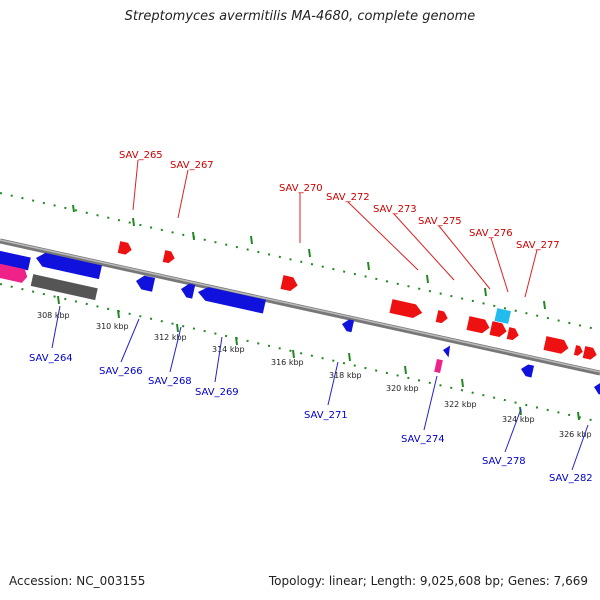  What do you see at coordinates (141, 155) in the screenshot?
I see `gene-label-top: SAV_265` at bounding box center [141, 155].